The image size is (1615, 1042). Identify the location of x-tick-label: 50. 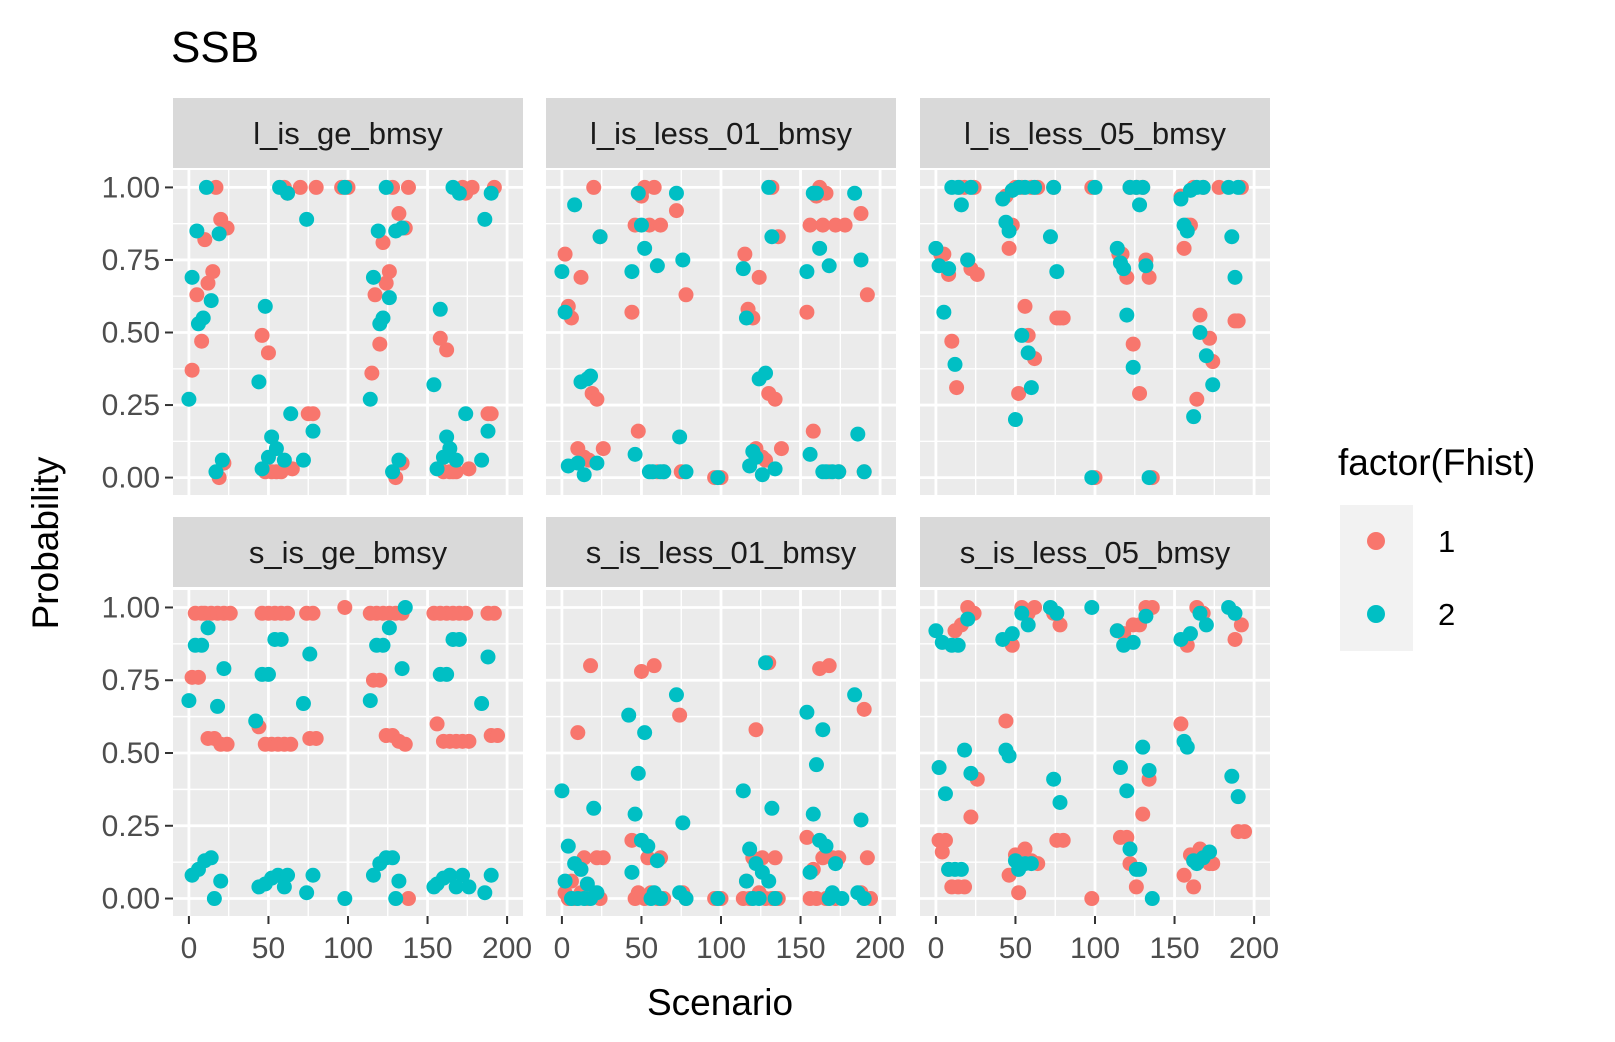
(268, 948).